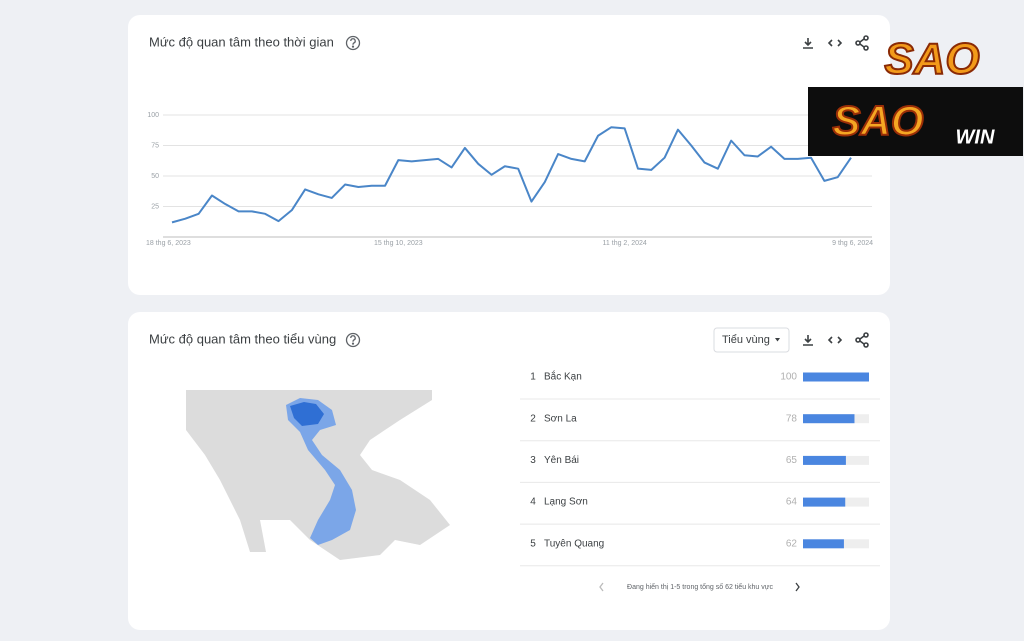 The width and height of the screenshot is (1024, 641). Describe the element at coordinates (625, 243) in the screenshot. I see `x-tick-label: 11 thg 2, 2024` at that location.